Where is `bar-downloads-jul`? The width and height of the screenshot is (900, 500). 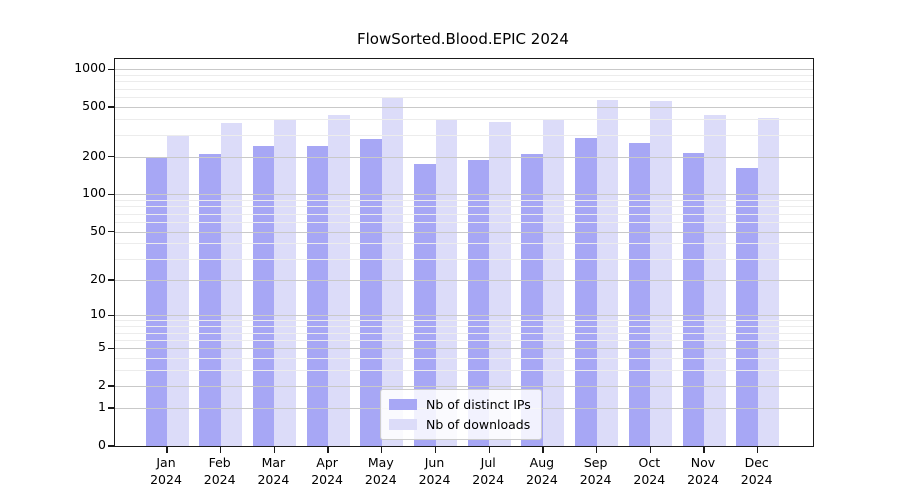
bar-downloads-jul is located at coordinates (500, 283).